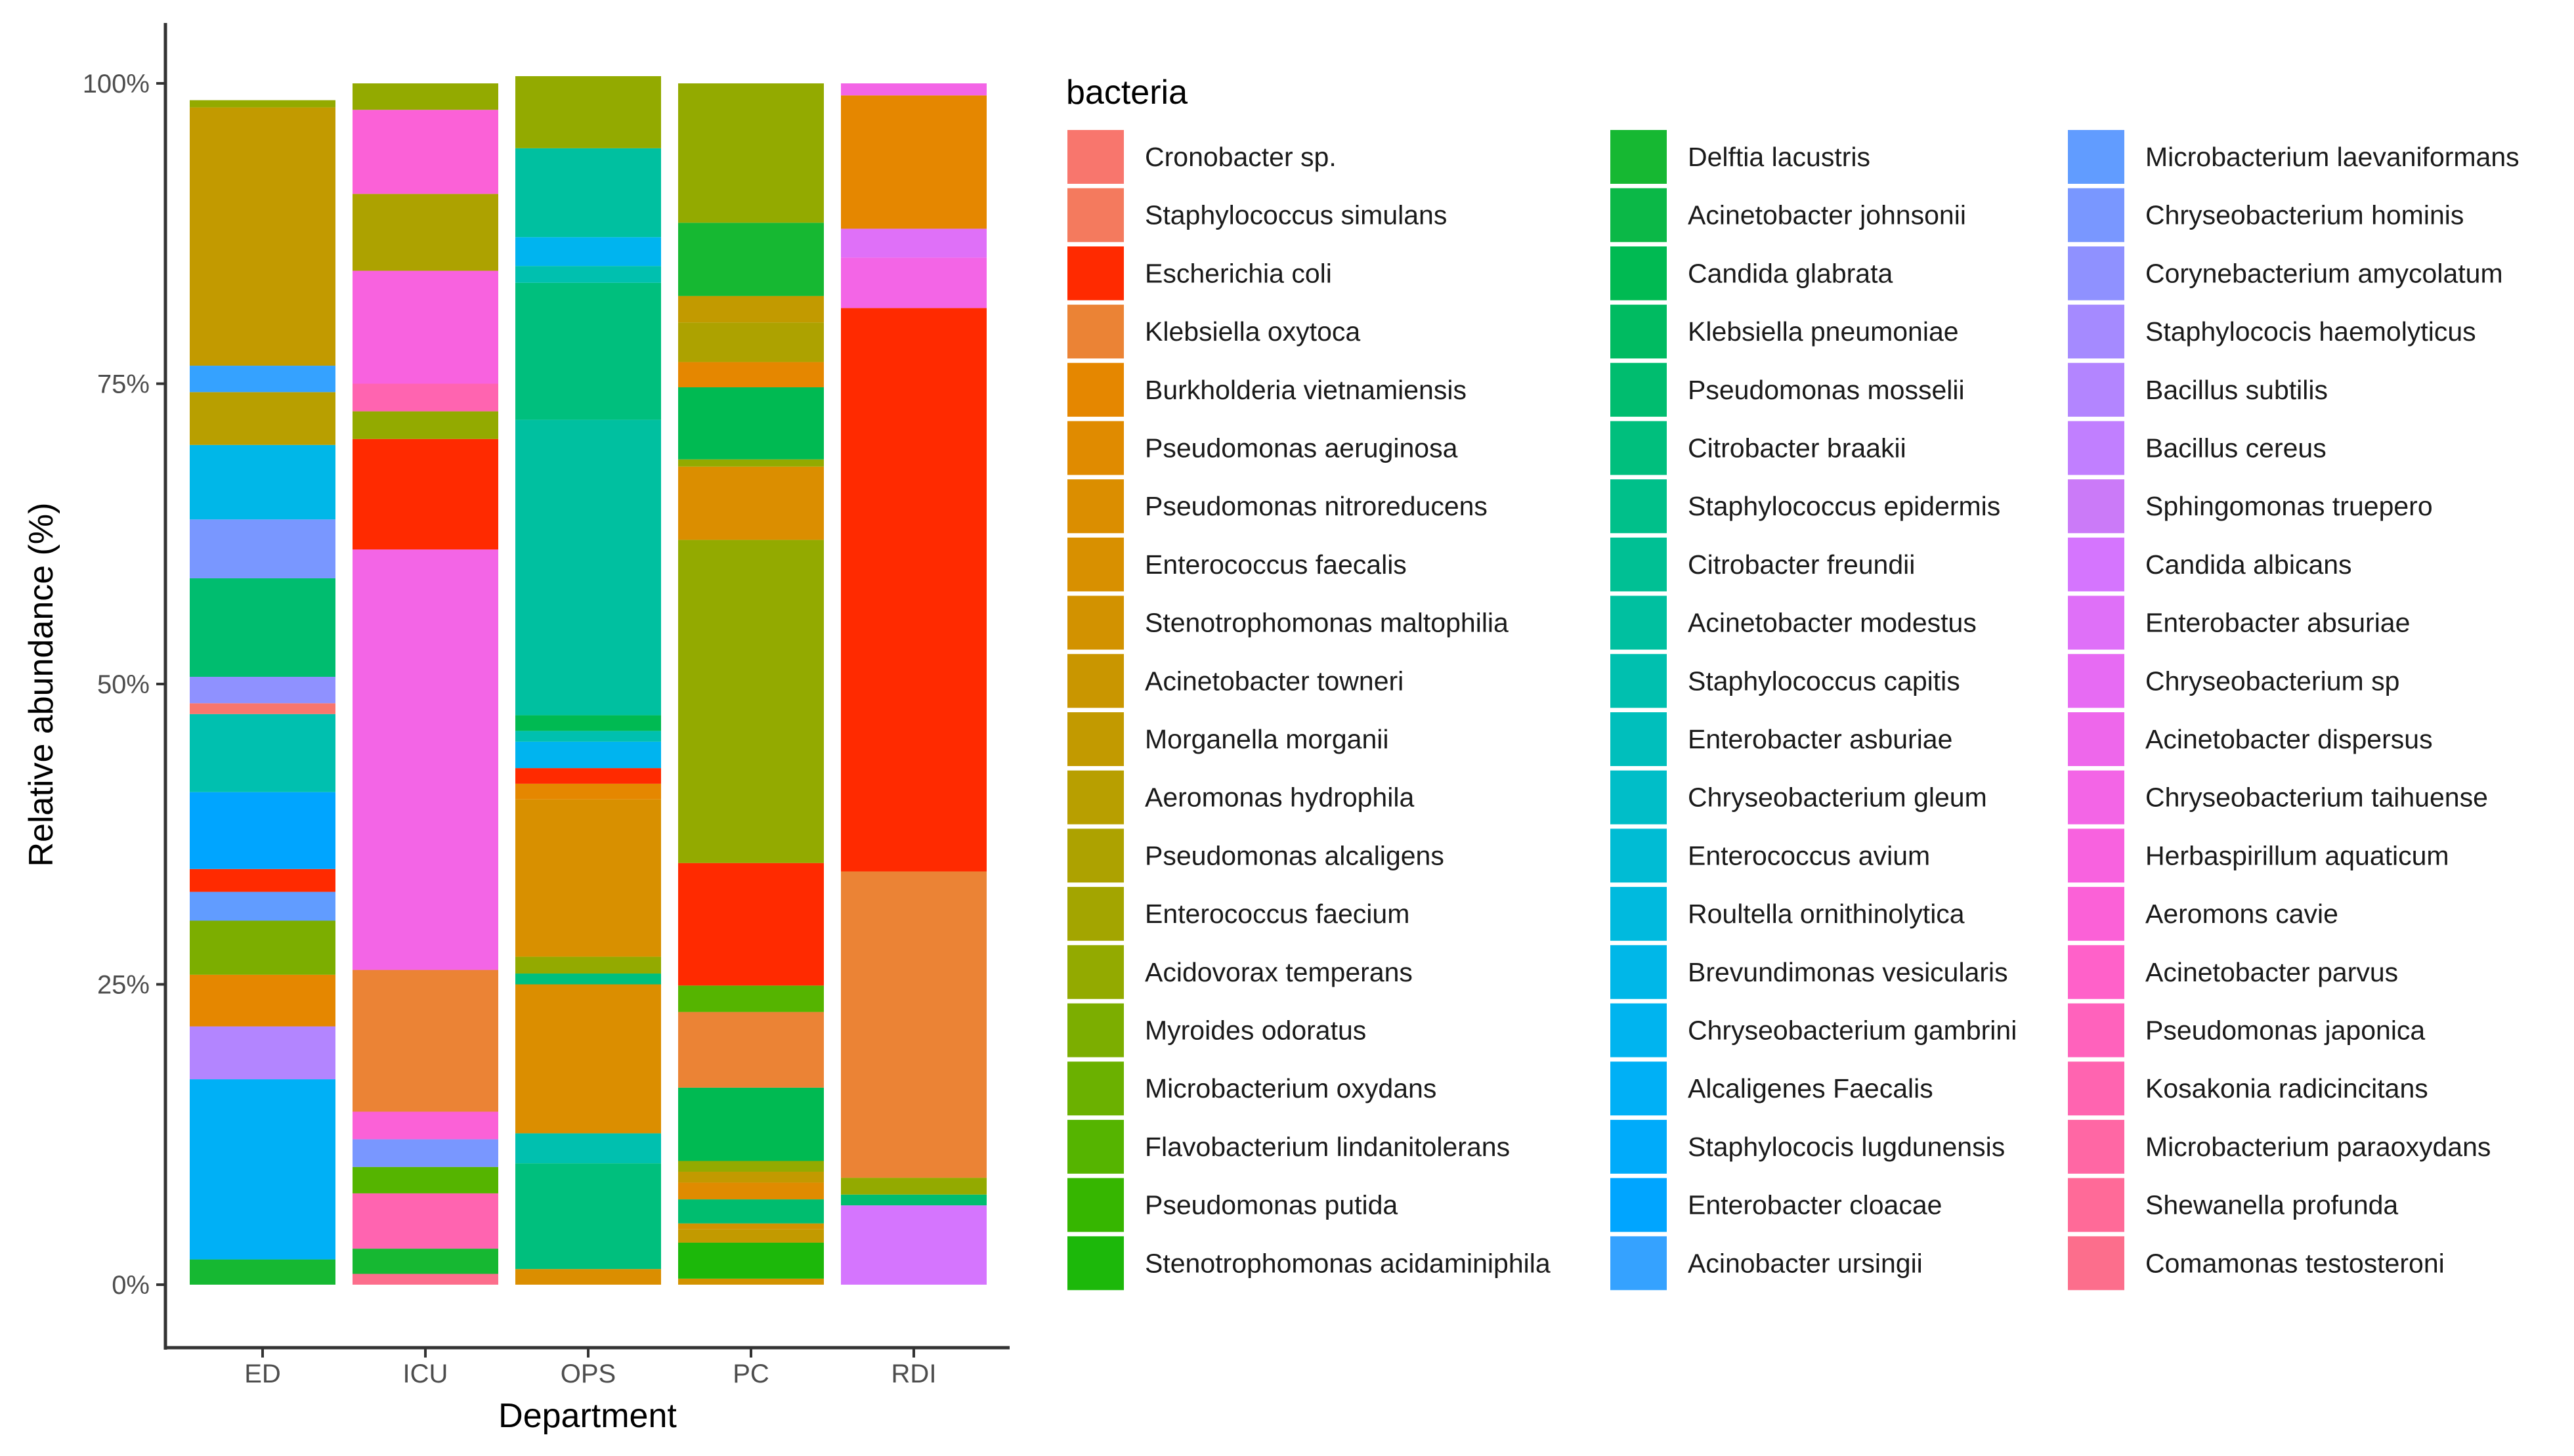  What do you see at coordinates (1802, 564) in the screenshot?
I see `legend-label: Citrobacter freundii` at bounding box center [1802, 564].